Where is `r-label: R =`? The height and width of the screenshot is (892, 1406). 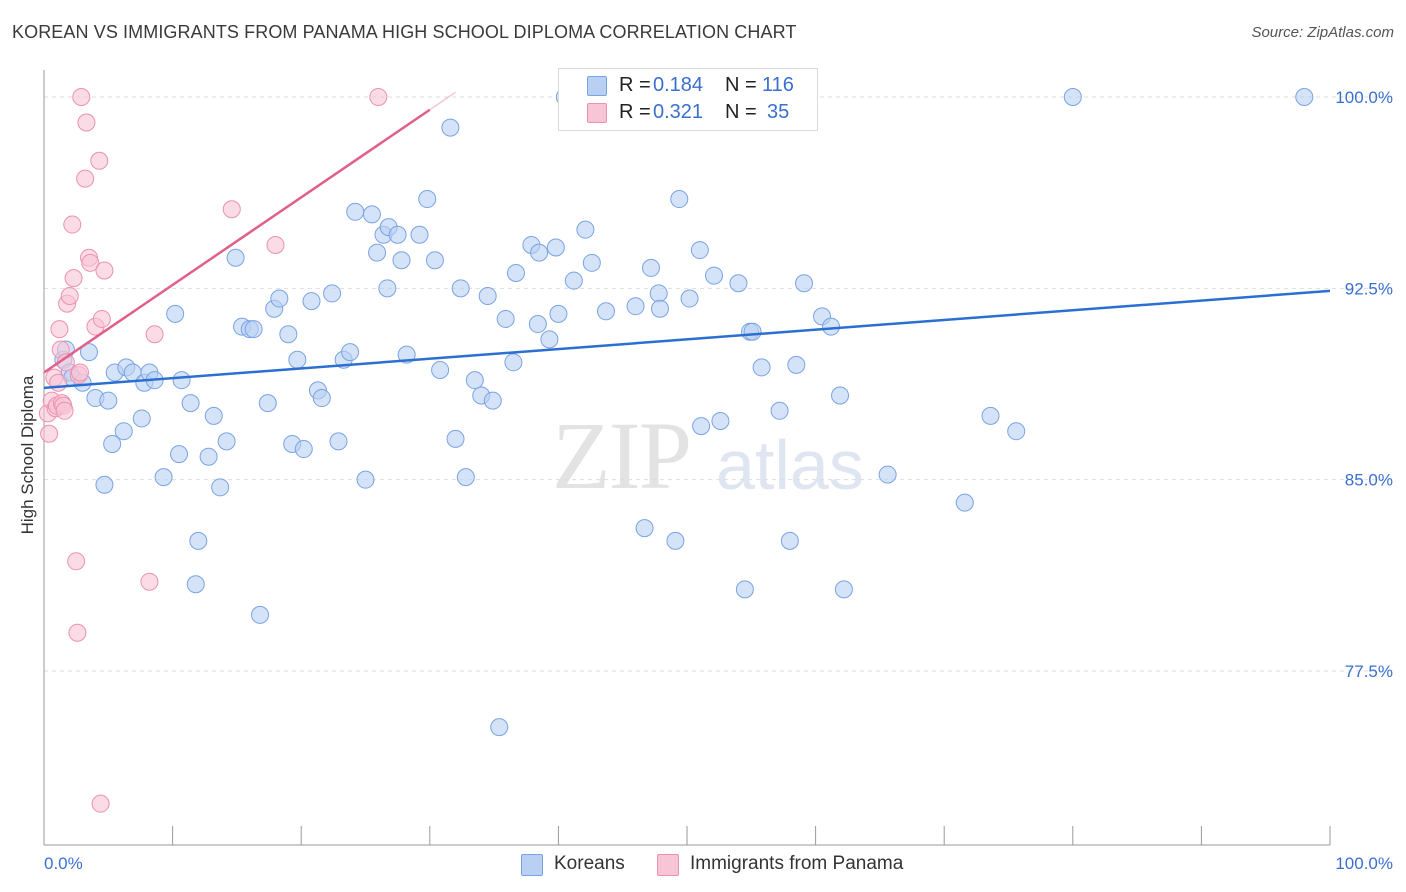 r-label: R = is located at coordinates (635, 85).